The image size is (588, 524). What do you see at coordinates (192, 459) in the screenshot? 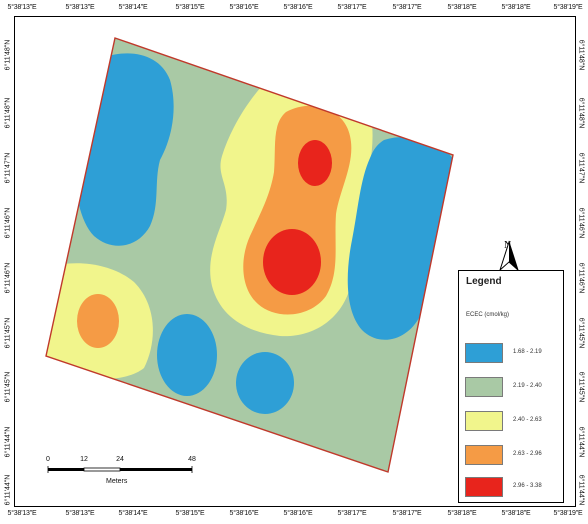
I see `scale-label: 48` at bounding box center [192, 459].